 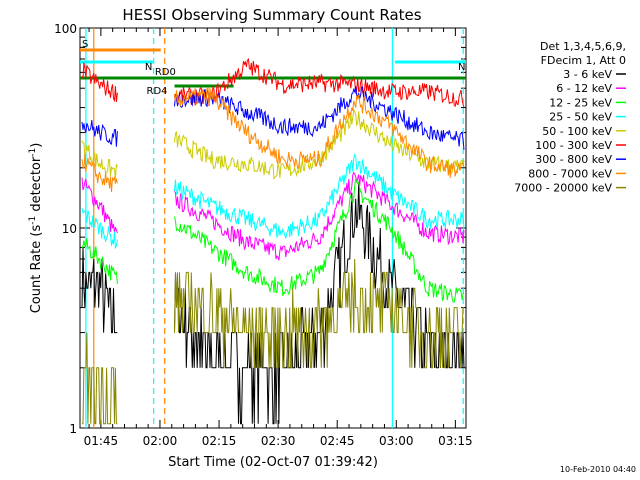 I want to click on y-axis-label: Count Rate (s-1 detector-1), so click(x=36, y=228).